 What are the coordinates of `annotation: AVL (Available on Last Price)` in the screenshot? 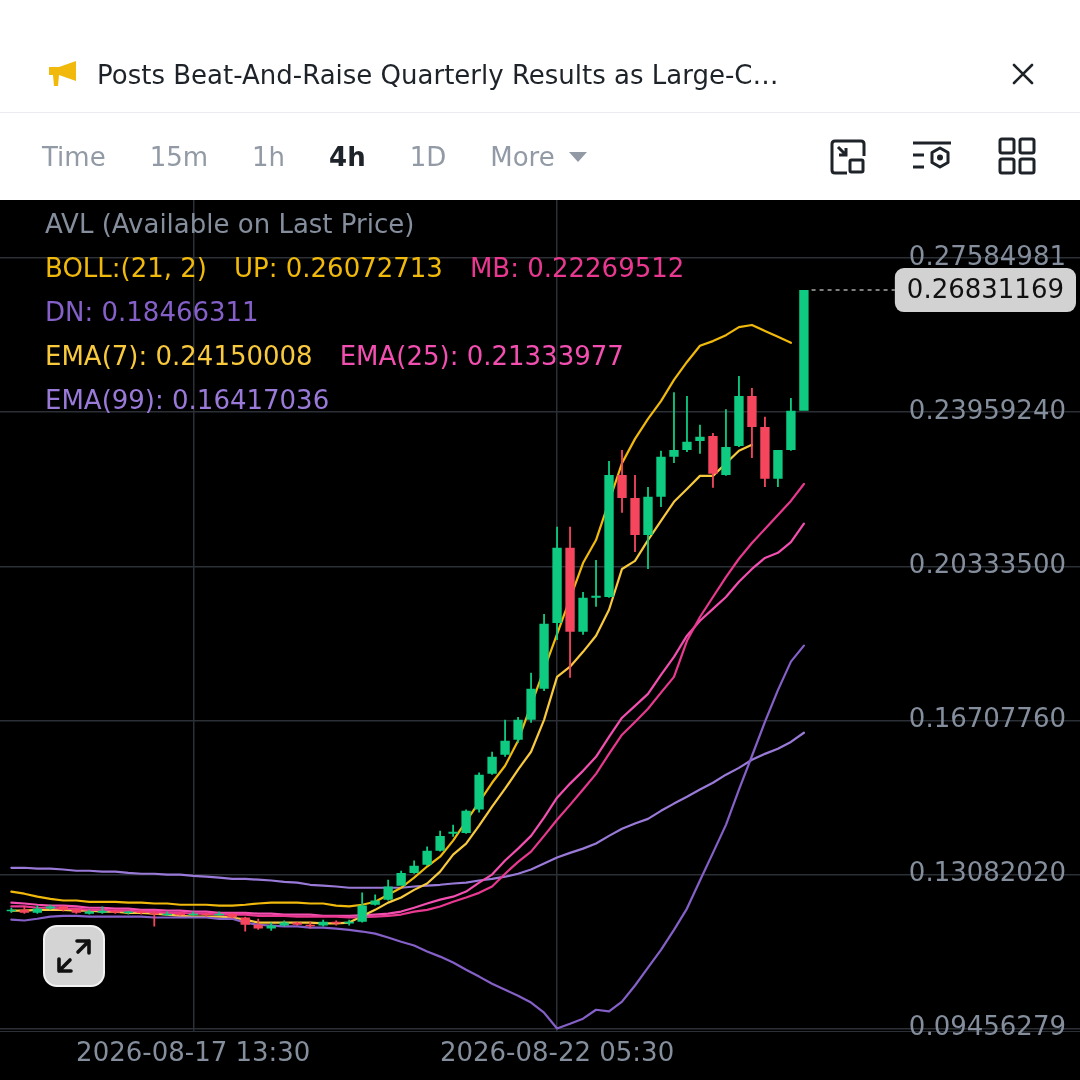 It's located at (230, 223).